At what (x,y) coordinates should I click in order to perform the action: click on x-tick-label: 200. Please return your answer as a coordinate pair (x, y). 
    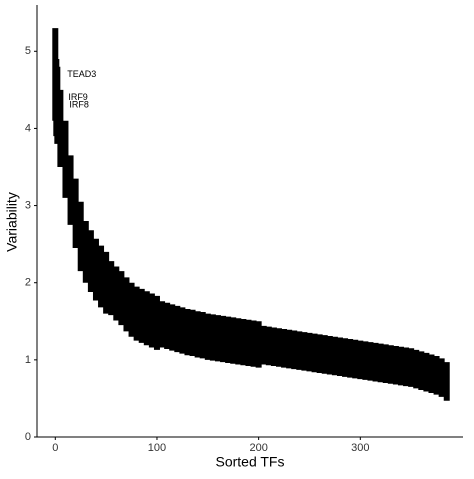
    Looking at the image, I should click on (258, 448).